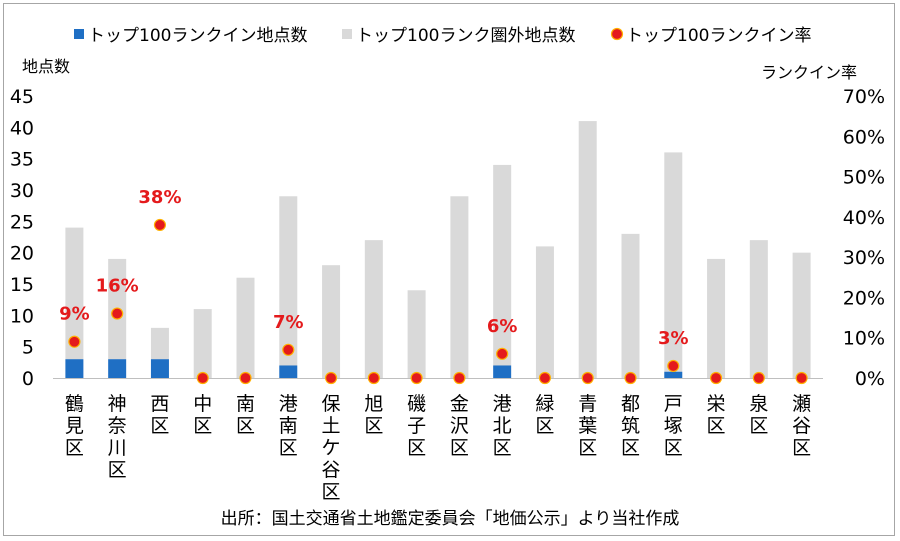 Image resolution: width=900 pixels, height=541 pixels. Describe the element at coordinates (502, 426) in the screenshot. I see `category-label: 北` at that location.